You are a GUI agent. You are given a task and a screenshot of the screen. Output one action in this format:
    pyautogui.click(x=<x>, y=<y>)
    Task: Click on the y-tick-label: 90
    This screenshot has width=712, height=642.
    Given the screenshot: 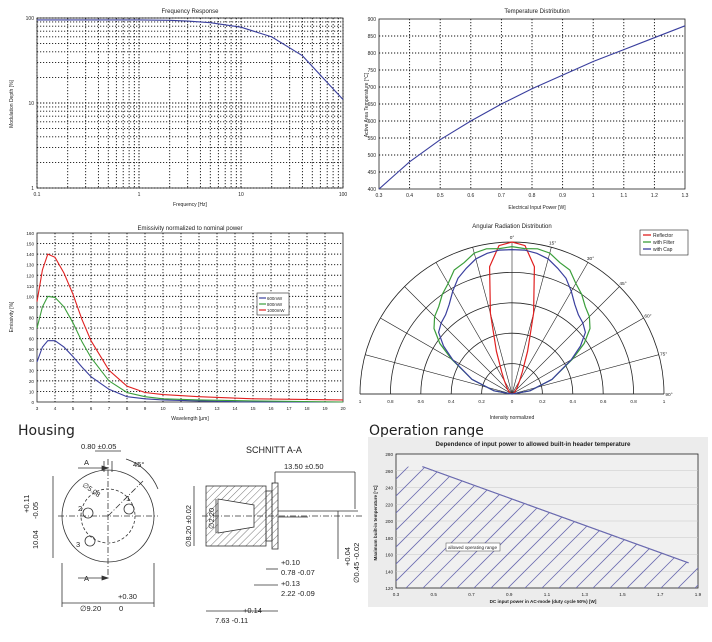 What is the action you would take?
    pyautogui.click(x=32, y=307)
    